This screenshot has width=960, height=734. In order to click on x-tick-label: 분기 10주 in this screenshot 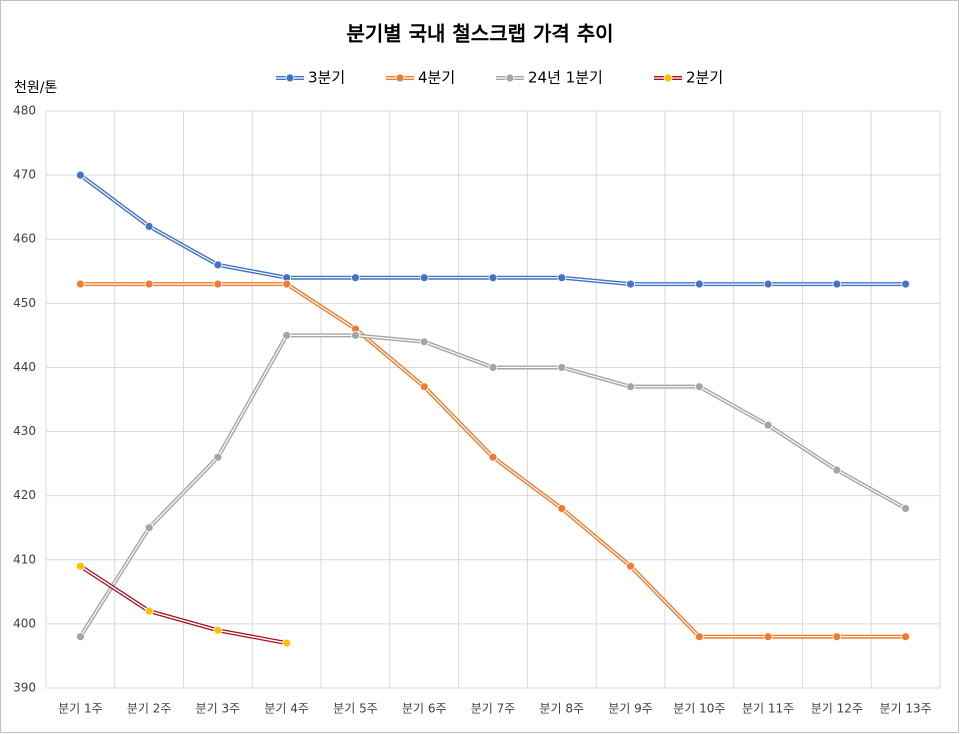, I will do `click(699, 709)`.